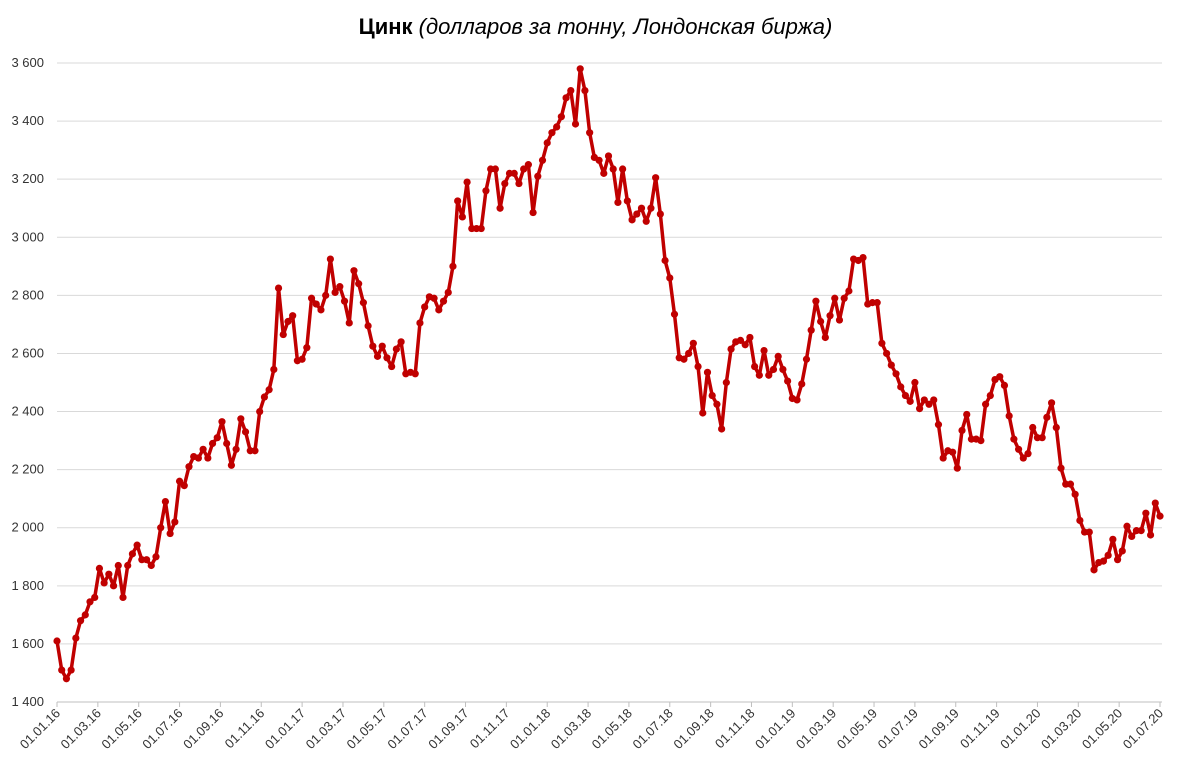  What do you see at coordinates (980, 729) in the screenshot?
I see `x-tick-label: 01.11.19` at bounding box center [980, 729].